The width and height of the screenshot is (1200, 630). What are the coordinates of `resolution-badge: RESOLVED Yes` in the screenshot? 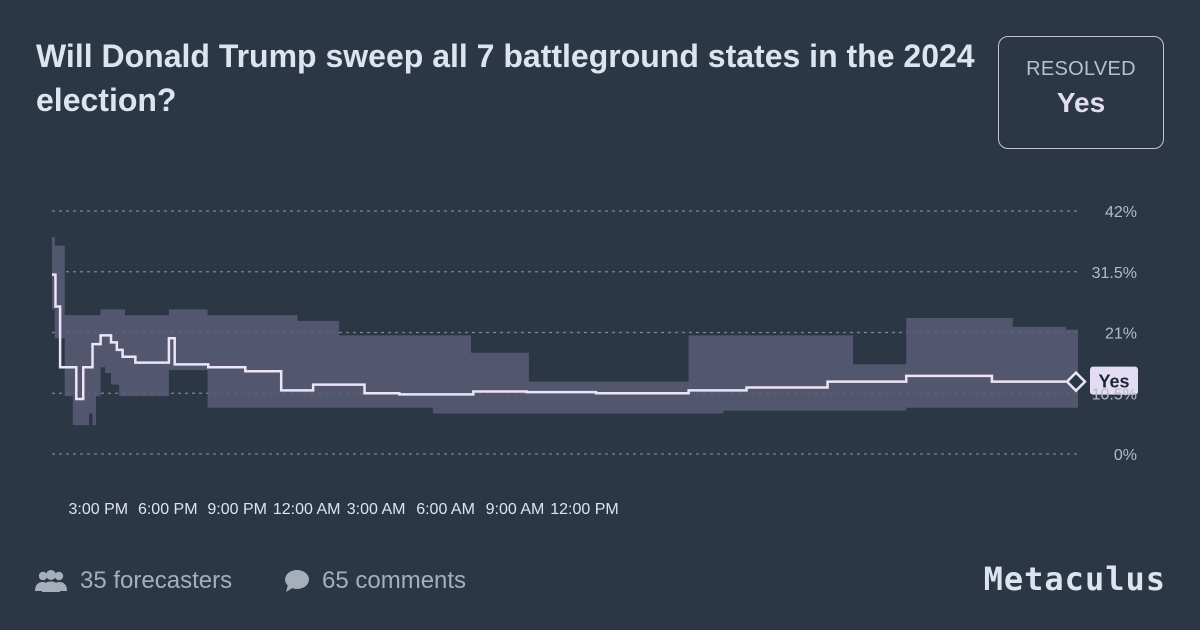 It's located at (1081, 92).